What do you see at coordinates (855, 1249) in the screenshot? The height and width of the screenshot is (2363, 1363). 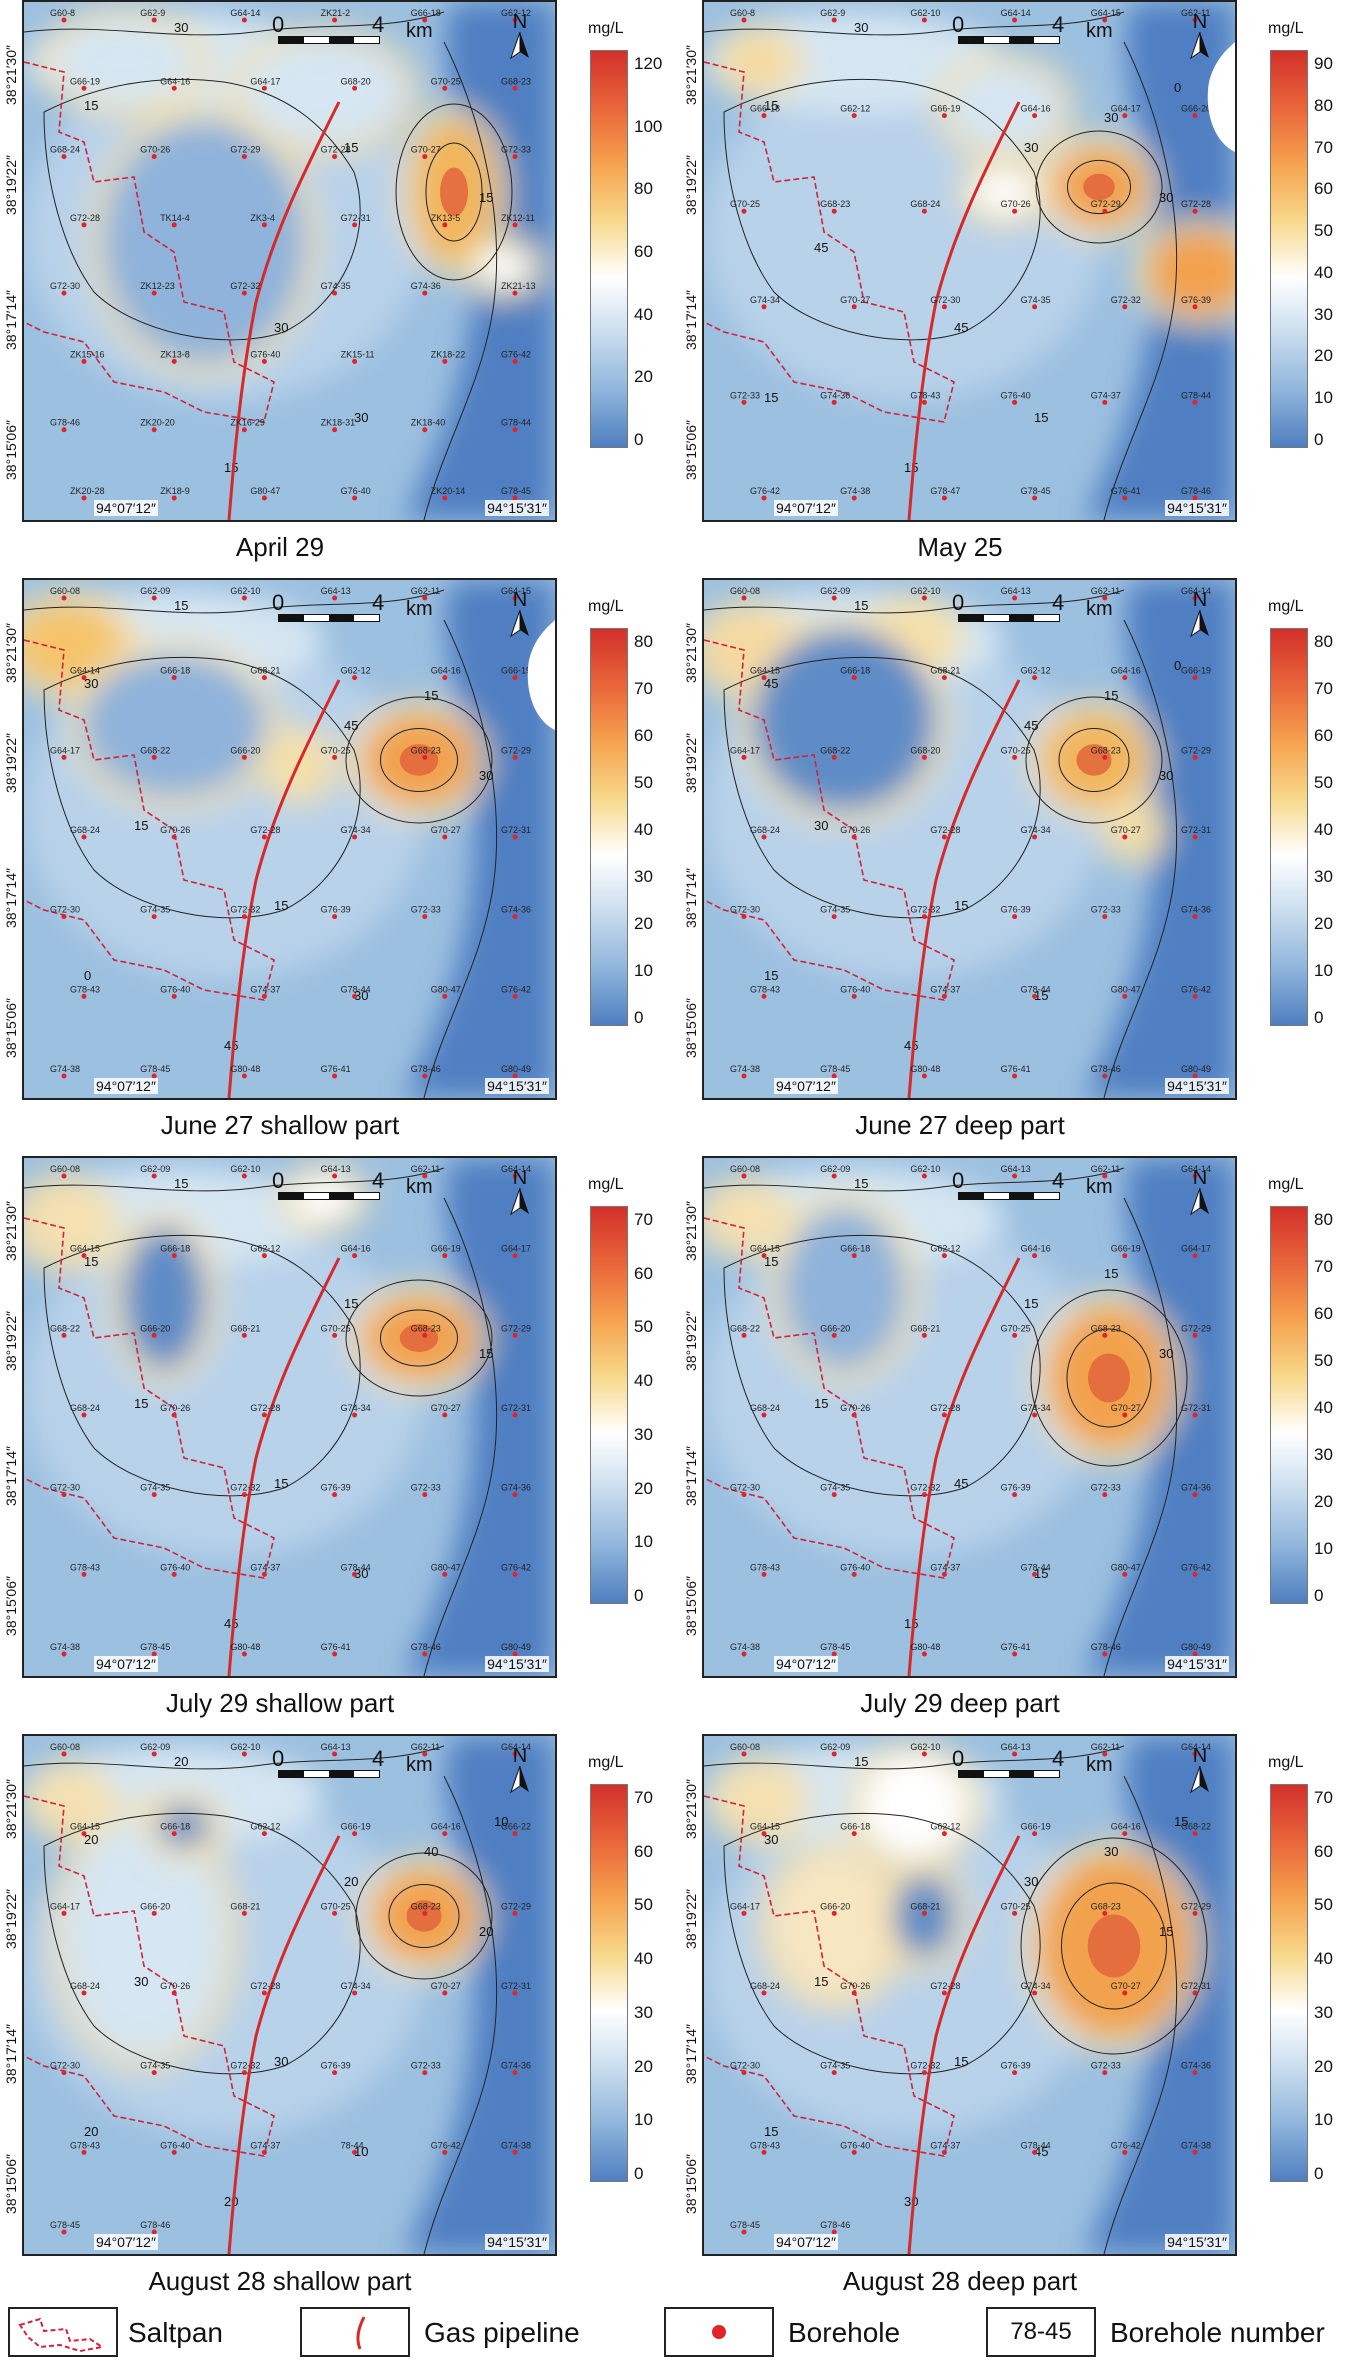 I see `borehole-number: G66-18` at bounding box center [855, 1249].